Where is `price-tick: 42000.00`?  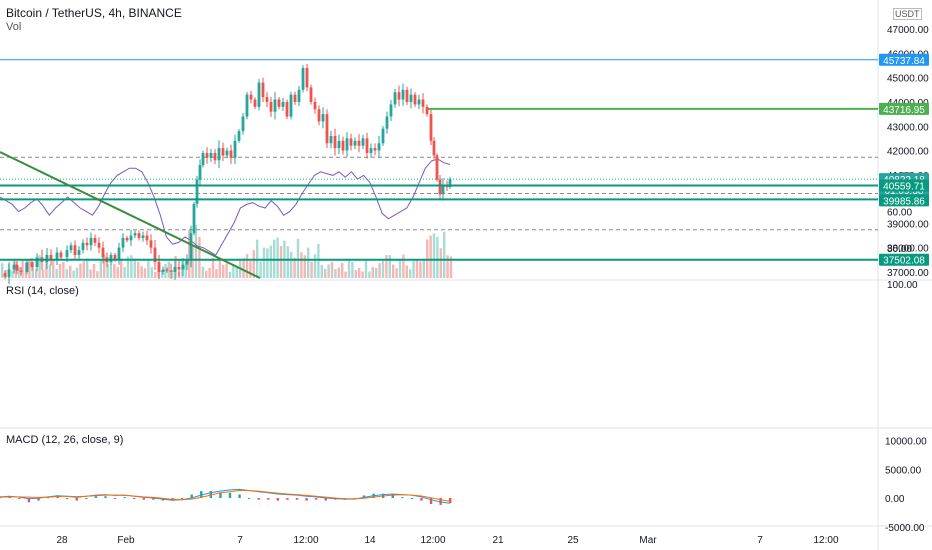 price-tick: 42000.00 is located at coordinates (908, 152).